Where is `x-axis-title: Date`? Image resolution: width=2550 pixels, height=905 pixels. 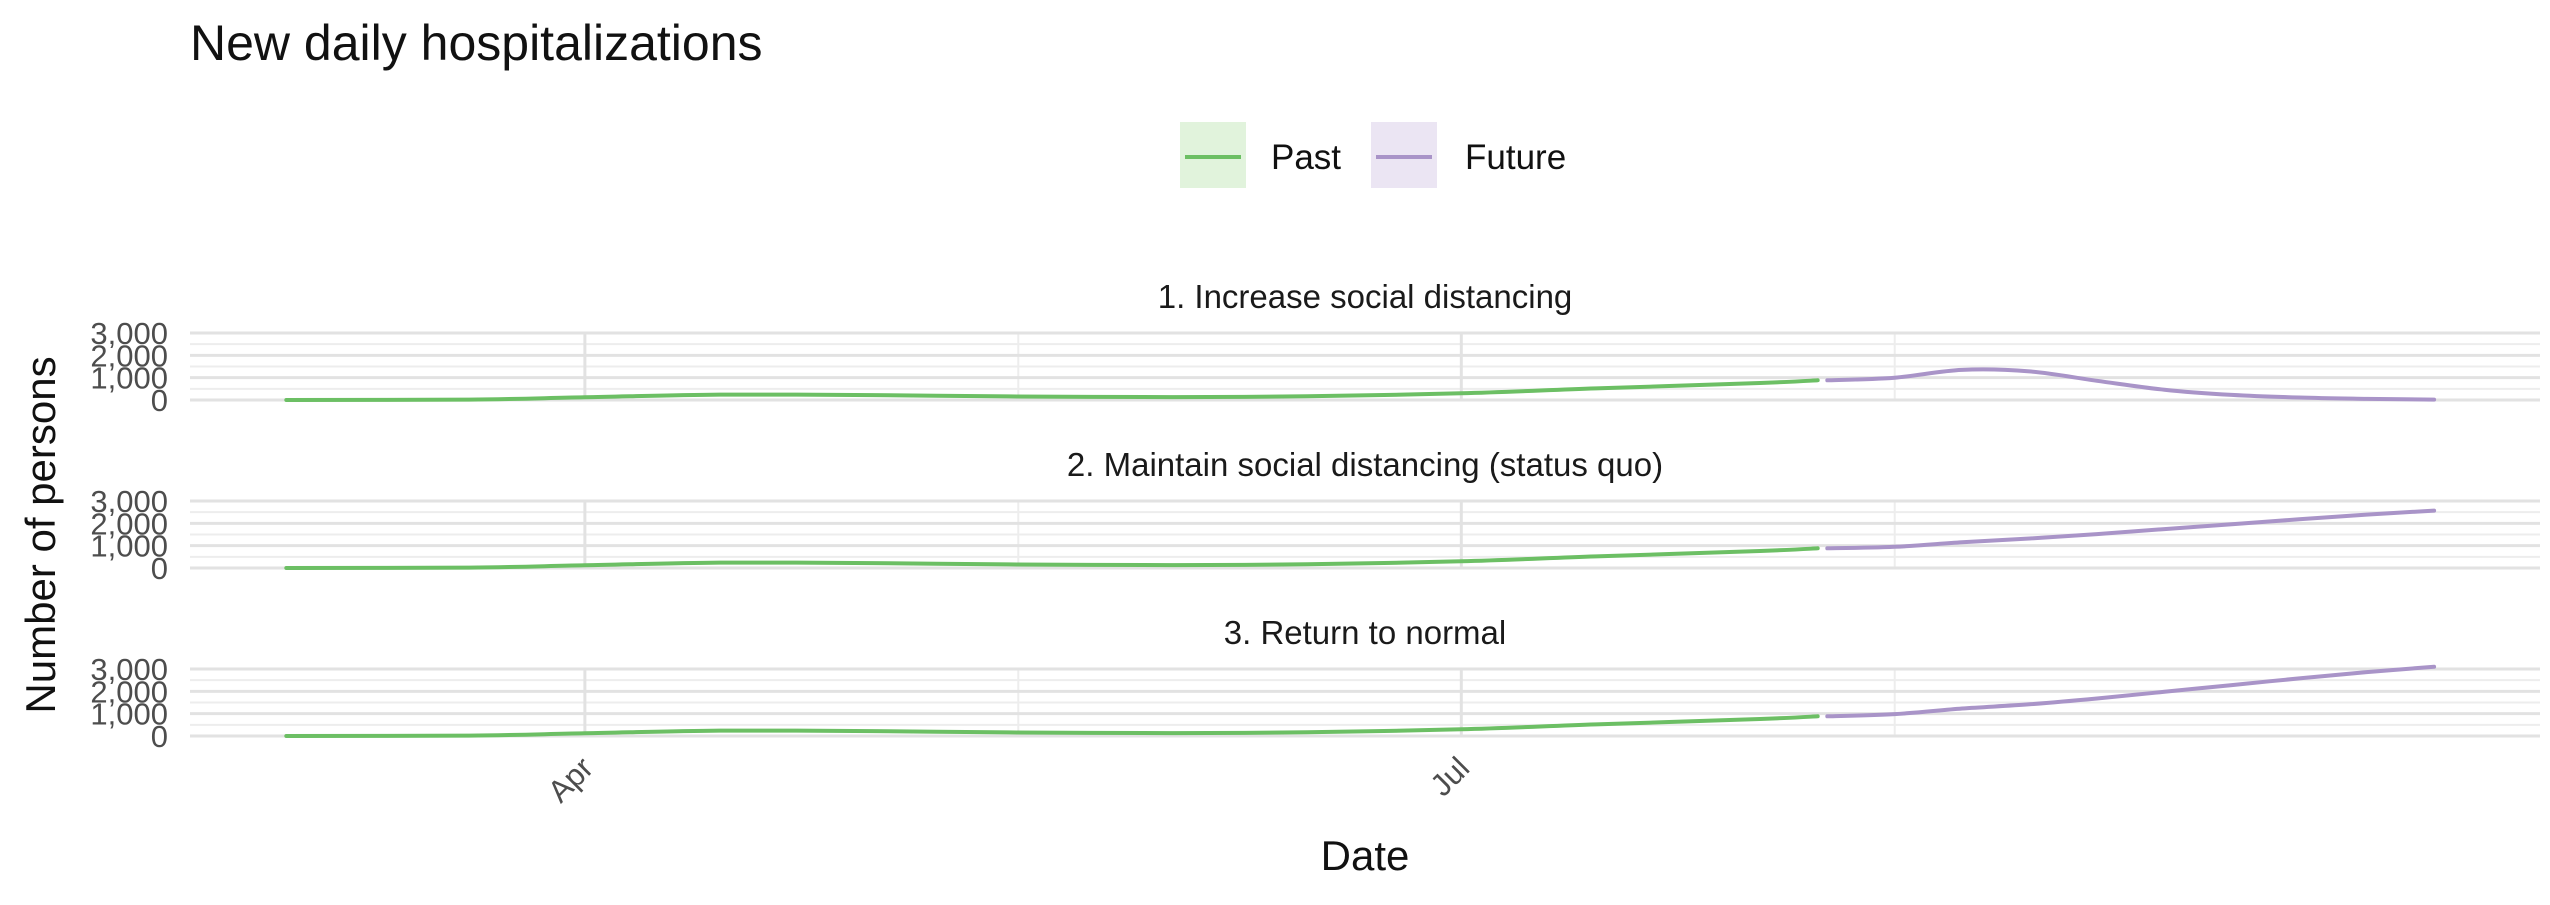
x-axis-title: Date is located at coordinates (1365, 855).